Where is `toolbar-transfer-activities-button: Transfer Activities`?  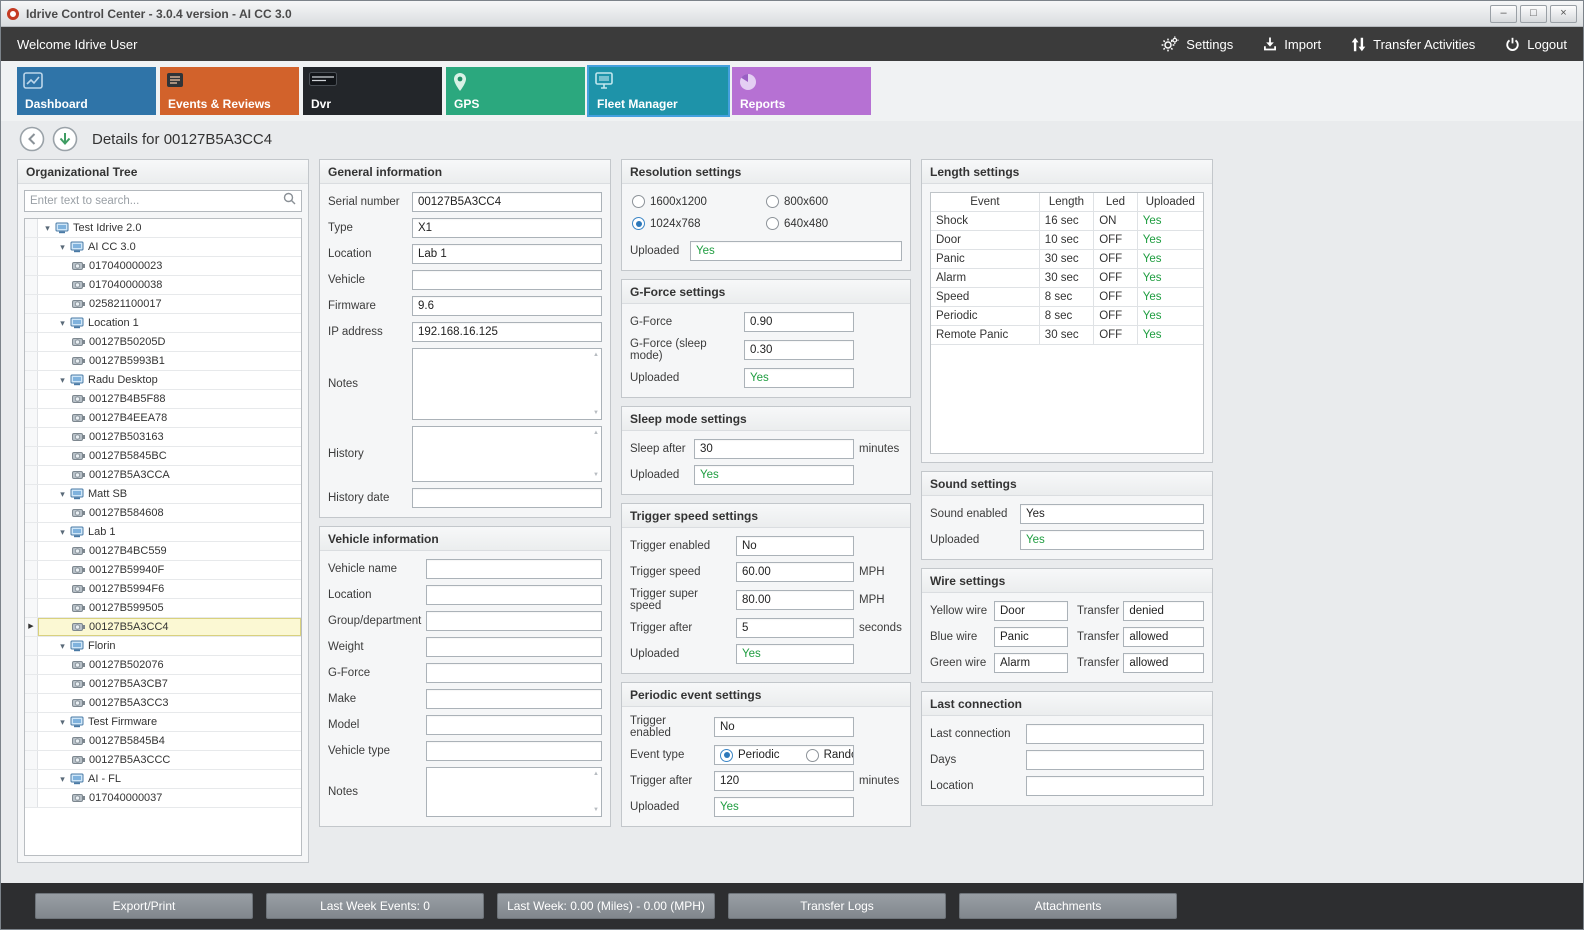
toolbar-transfer-activities-button: Transfer Activities is located at coordinates (1413, 44).